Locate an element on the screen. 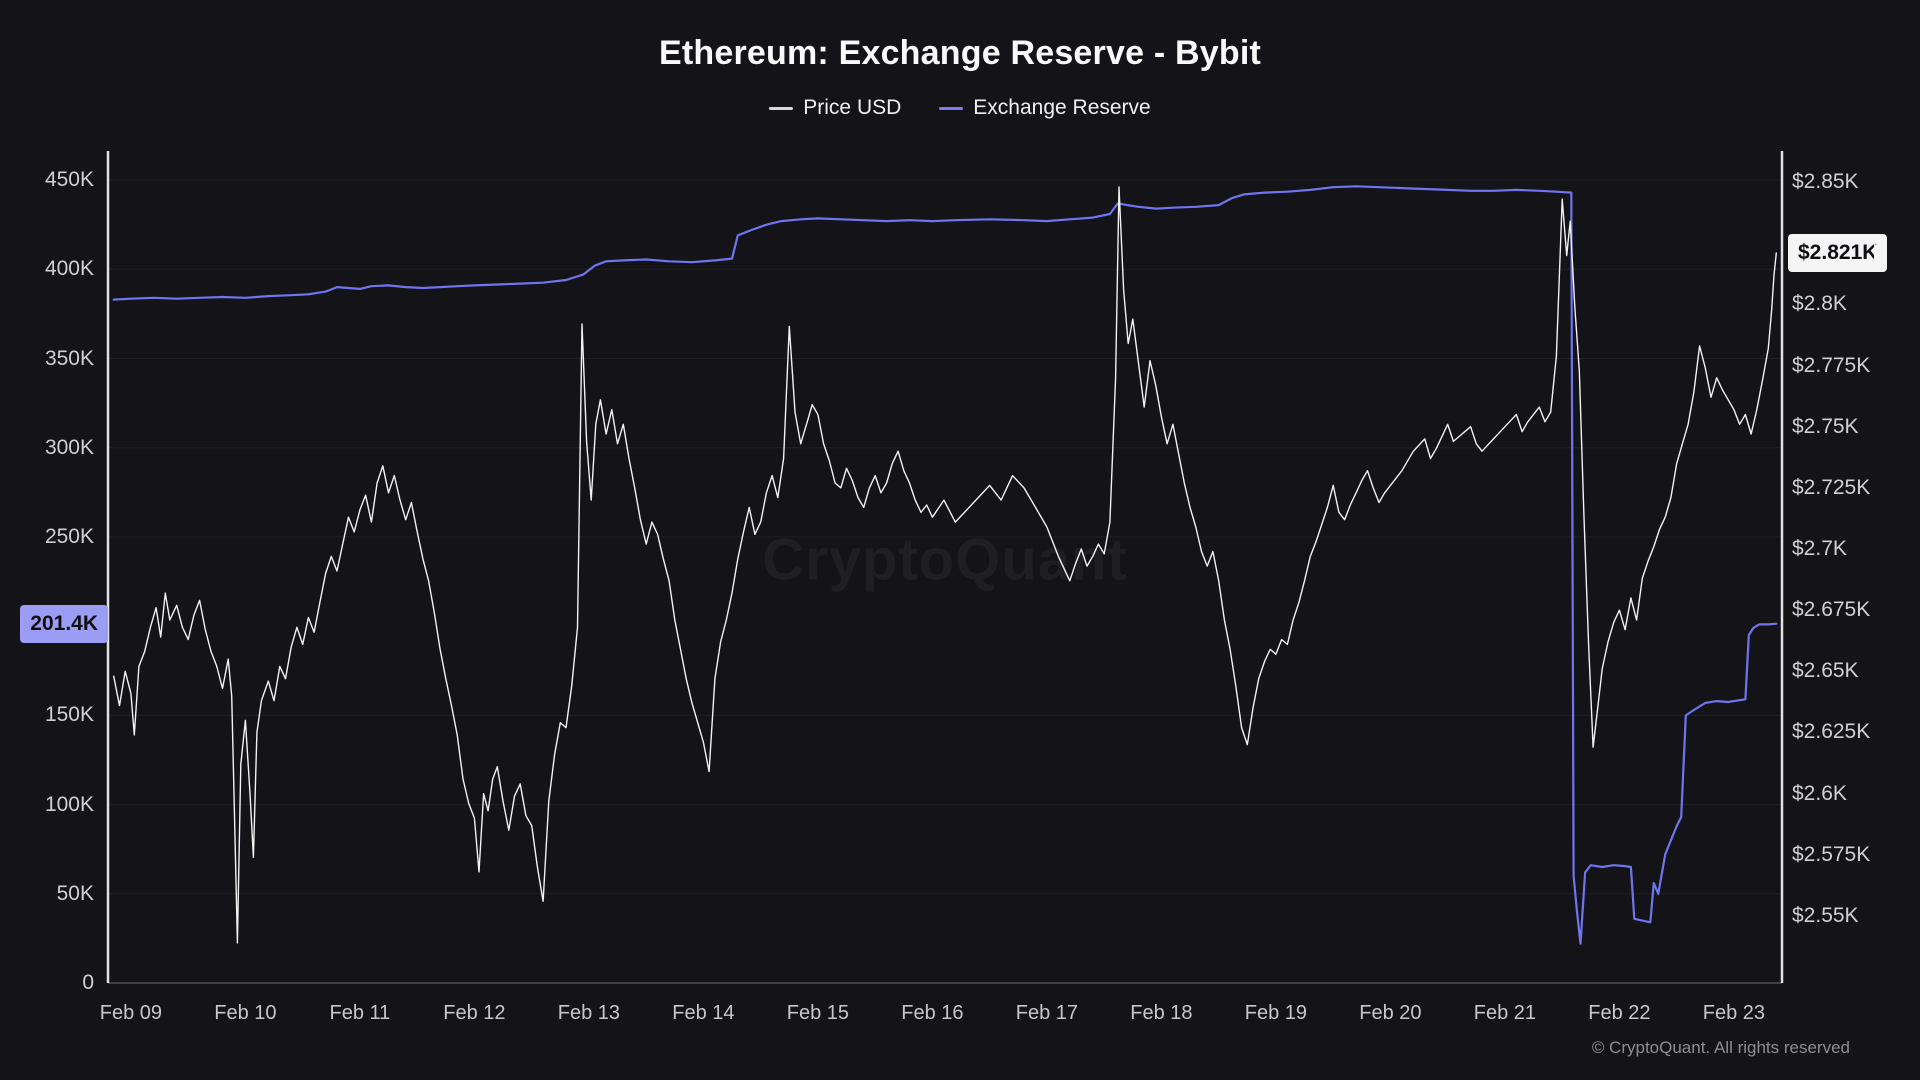 This screenshot has width=1920, height=1080. left-axis-tick: 400K is located at coordinates (69, 269).